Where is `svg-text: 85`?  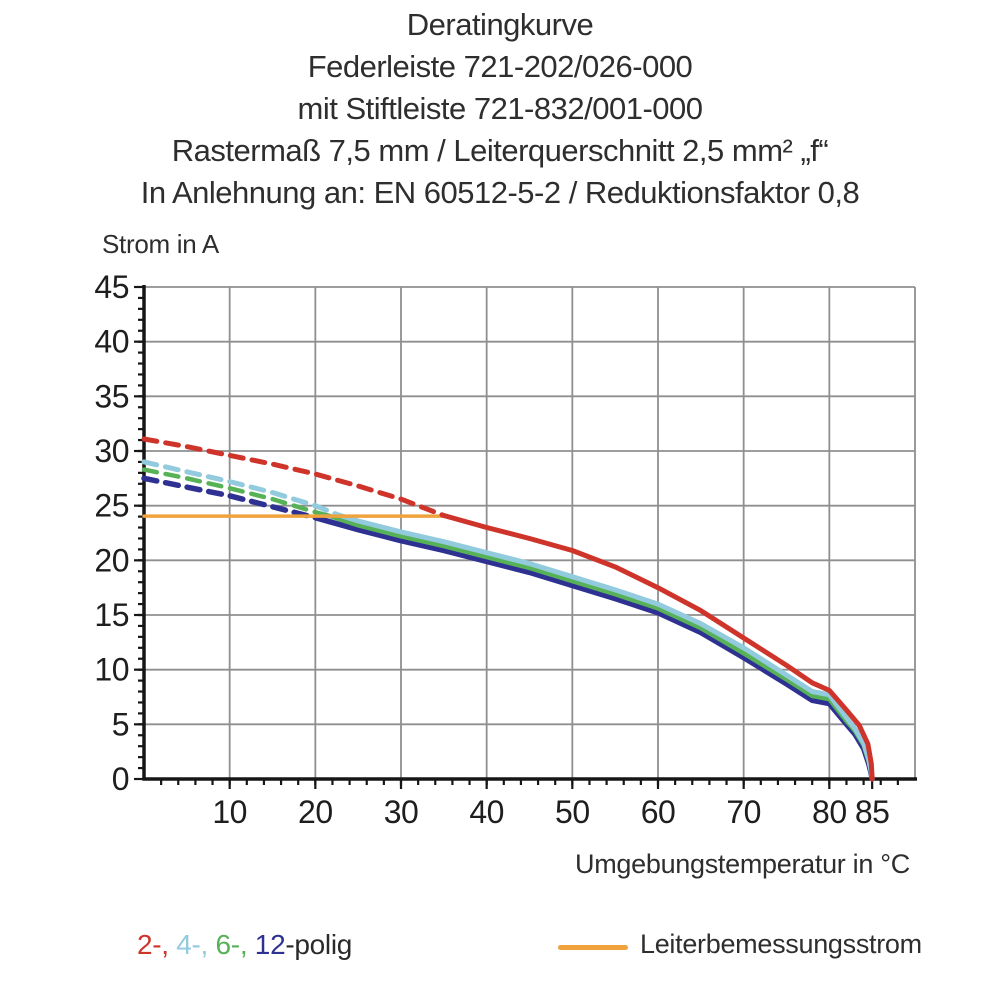
svg-text: 85 is located at coordinates (872, 812).